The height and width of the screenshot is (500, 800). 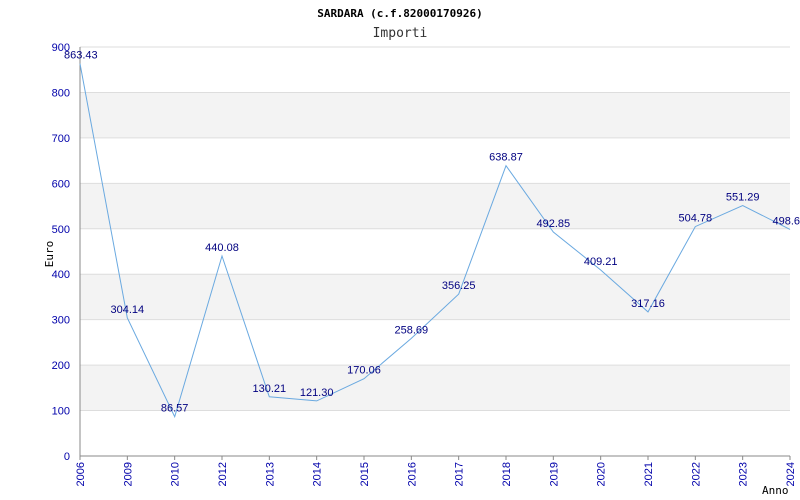 What do you see at coordinates (412, 474) in the screenshot?
I see `x-tick-label: 2016` at bounding box center [412, 474].